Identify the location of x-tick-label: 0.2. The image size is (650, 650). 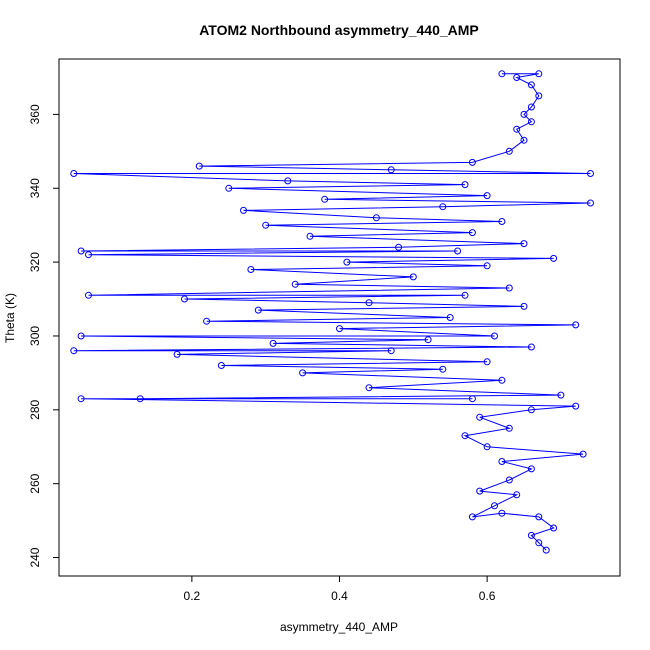
(192, 596).